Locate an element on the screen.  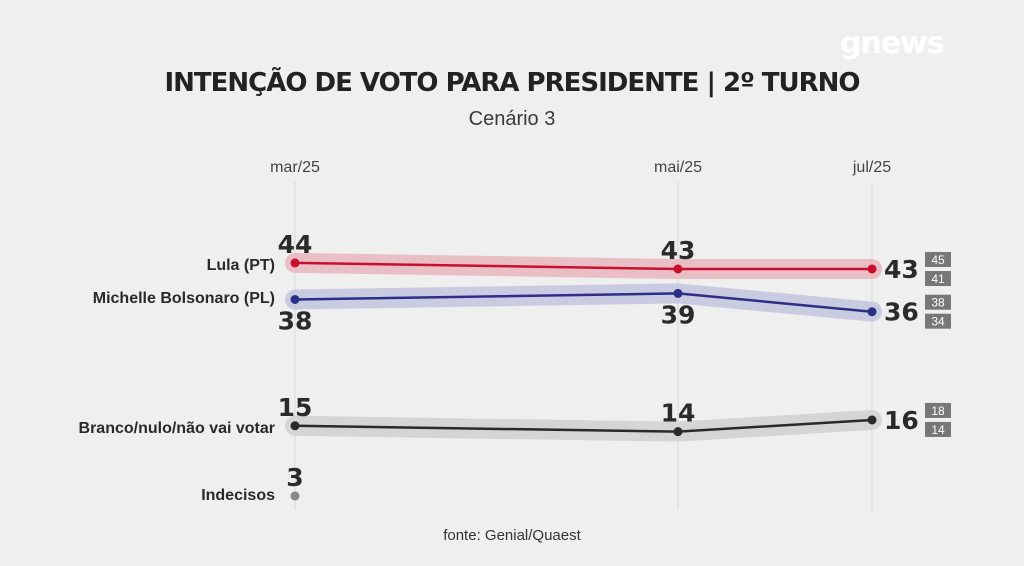
margin-label-upper-0: 45 is located at coordinates (938, 260).